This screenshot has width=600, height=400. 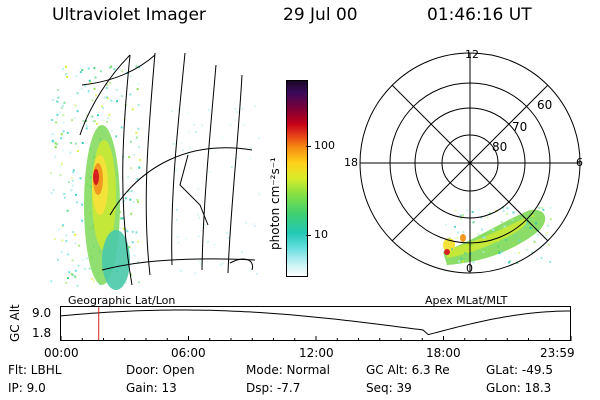 I want to click on timeline-plot, so click(x=316, y=323).